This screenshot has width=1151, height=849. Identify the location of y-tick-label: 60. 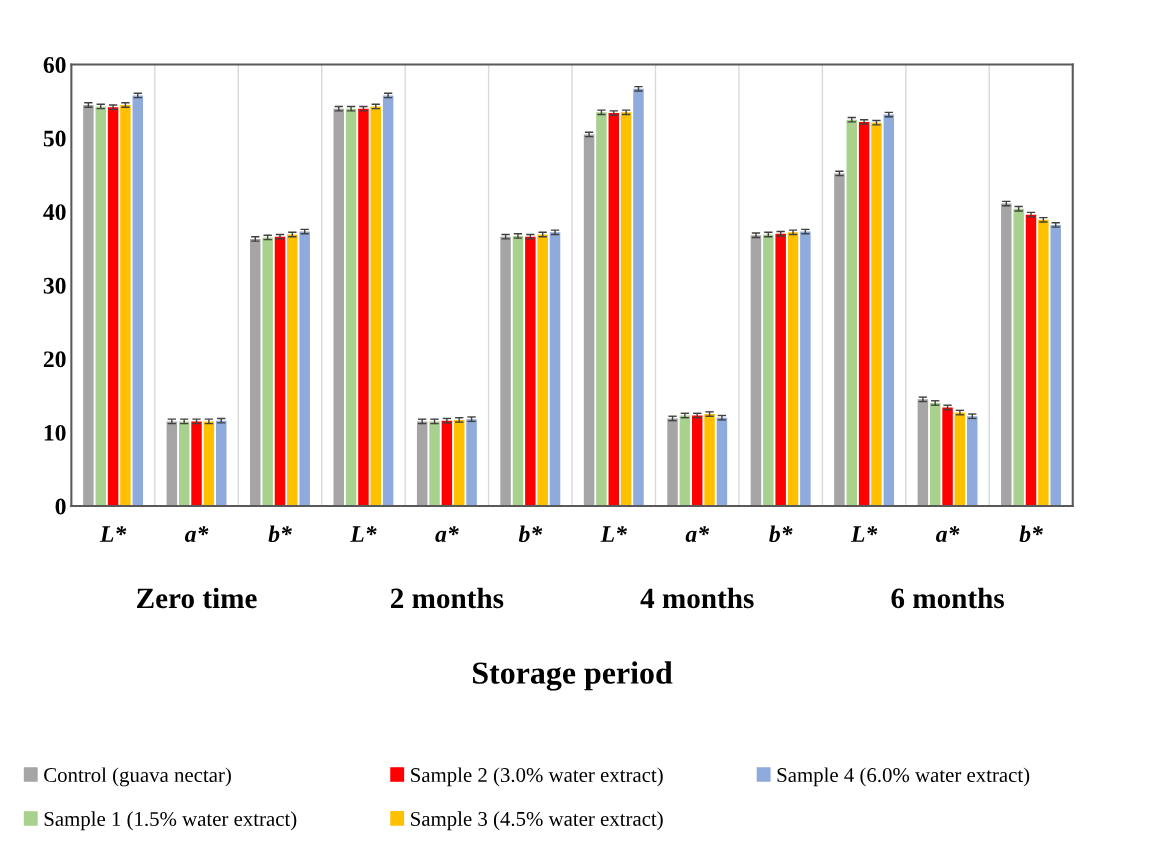
(54, 65).